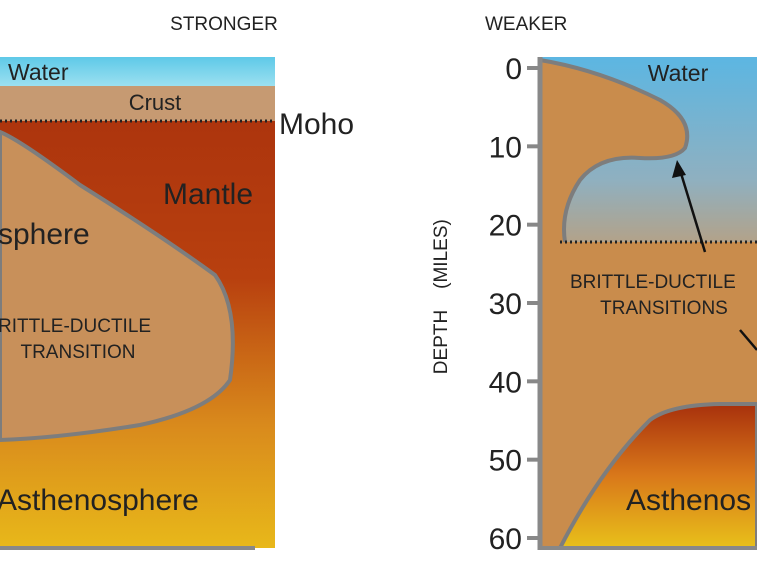 The image size is (757, 565). What do you see at coordinates (441, 254) in the screenshot?
I see `axis-title-unit: (MILES)` at bounding box center [441, 254].